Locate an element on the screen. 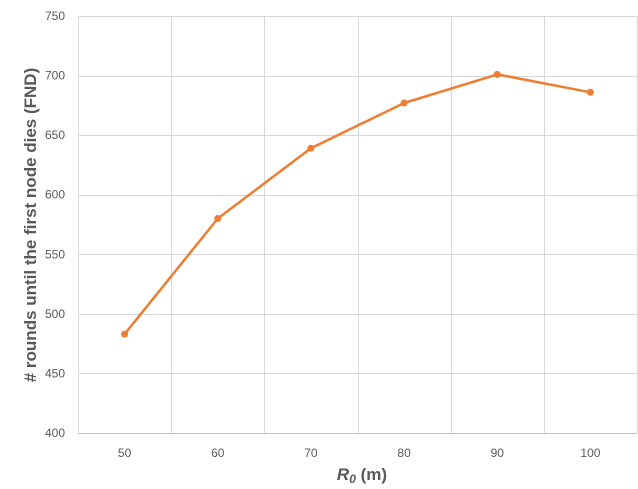  y-tick-label: 550 is located at coordinates (55, 254).